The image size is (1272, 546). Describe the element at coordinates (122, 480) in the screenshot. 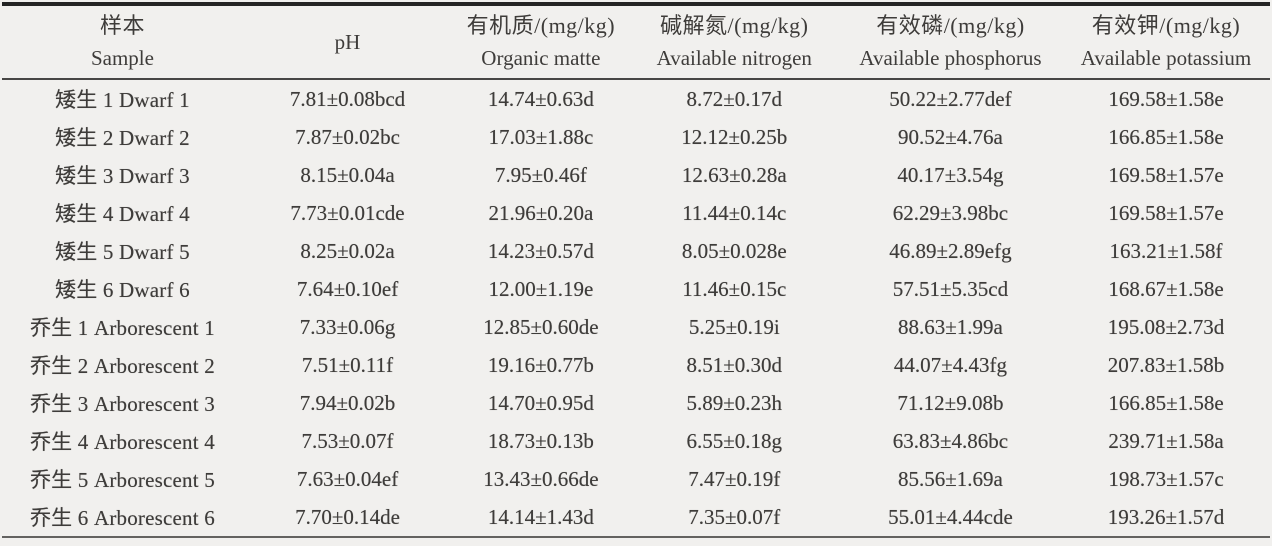

I see `sample-name-cell: 乔生 5 Arborescent 5` at that location.